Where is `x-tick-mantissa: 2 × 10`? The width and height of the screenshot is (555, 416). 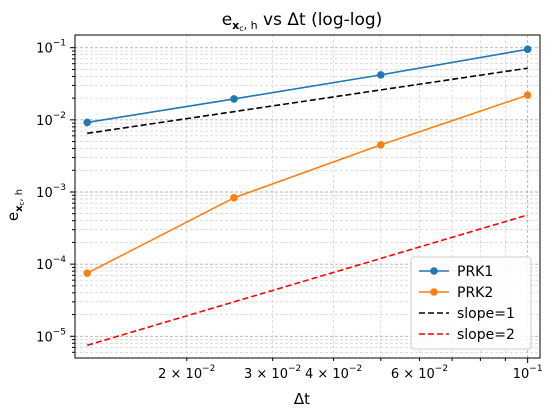
x-tick-mantissa: 2 × 10 is located at coordinates (180, 374).